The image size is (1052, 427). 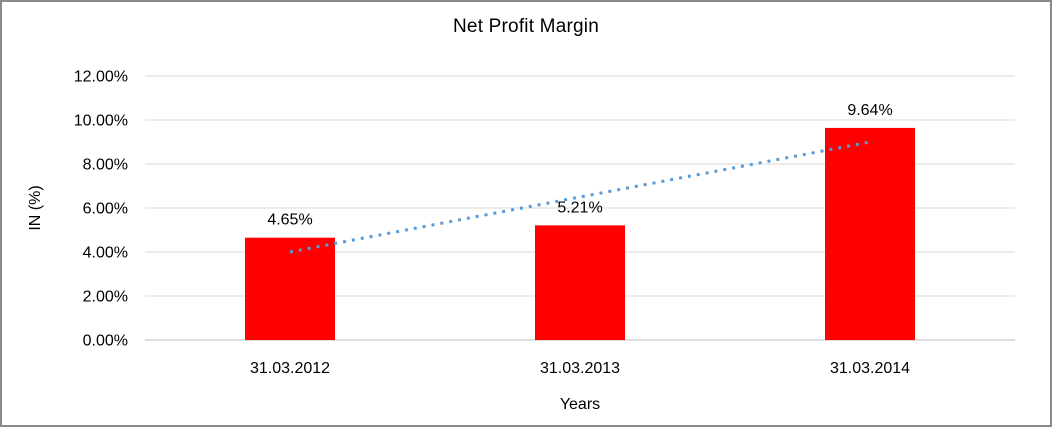 What do you see at coordinates (870, 368) in the screenshot?
I see `x-category-label: 31.03.2014` at bounding box center [870, 368].